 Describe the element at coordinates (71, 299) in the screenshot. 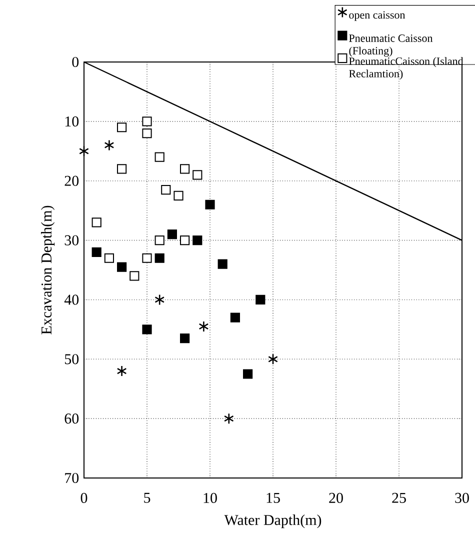

I see `y-tick-label: 40` at that location.